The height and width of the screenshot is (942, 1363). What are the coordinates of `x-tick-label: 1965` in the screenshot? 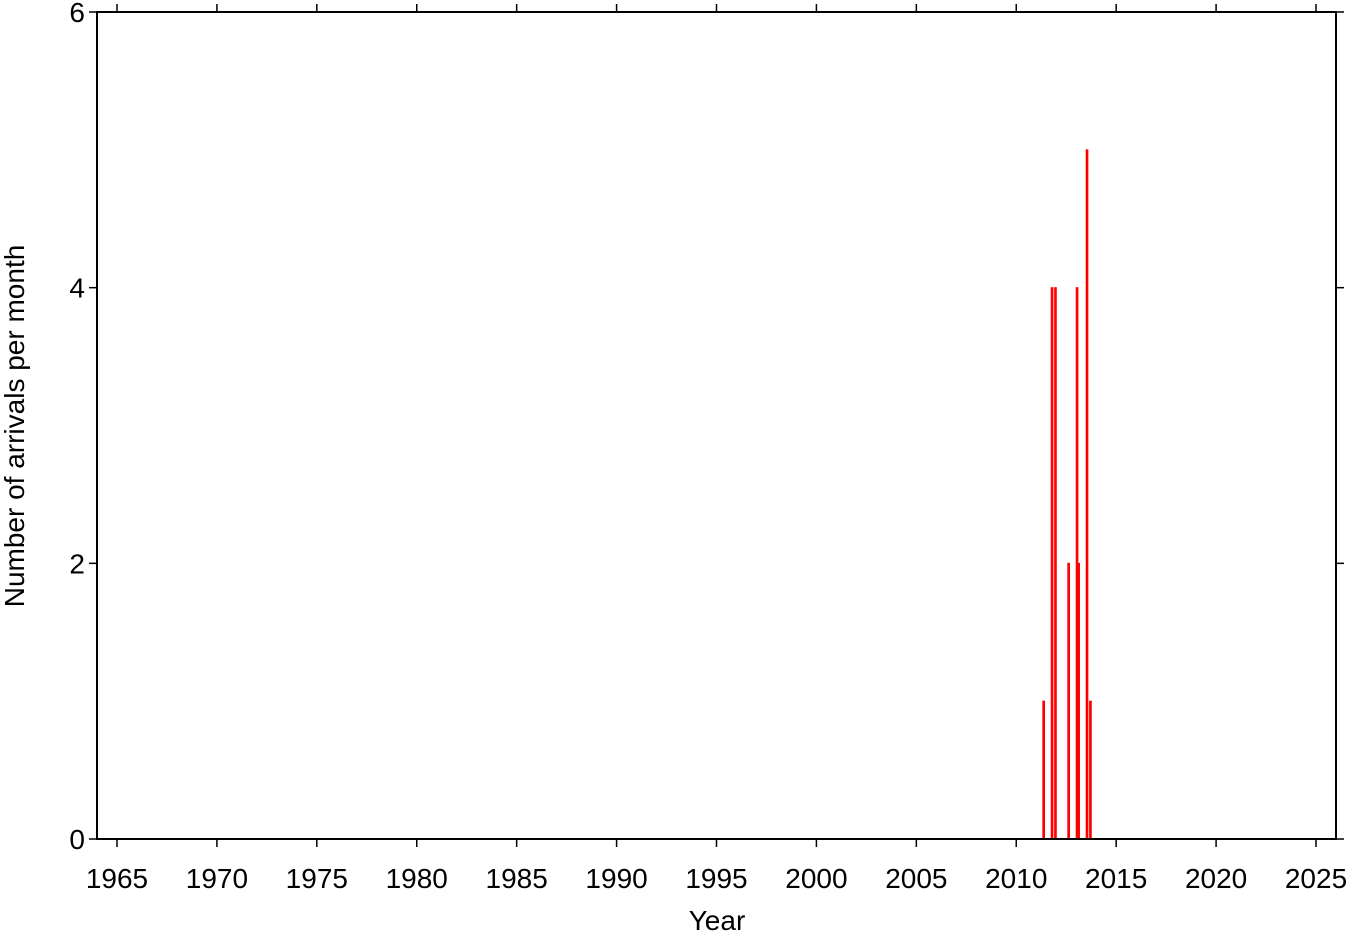 It's located at (117, 878).